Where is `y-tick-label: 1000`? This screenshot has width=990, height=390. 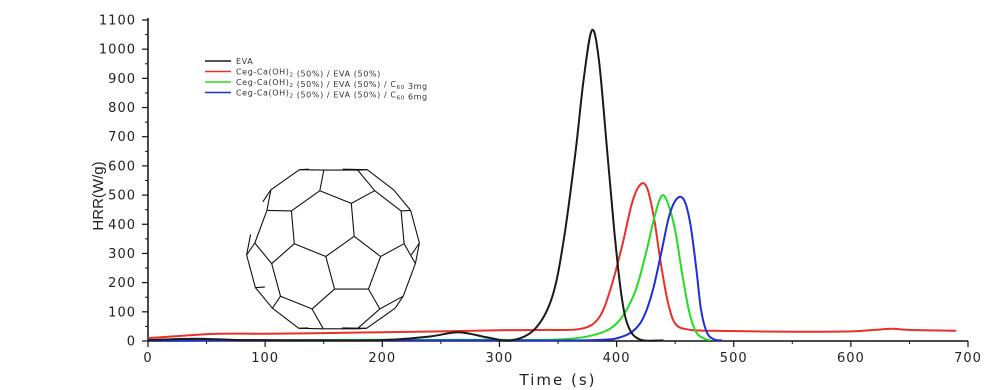 y-tick-label: 1000 is located at coordinates (117, 50).